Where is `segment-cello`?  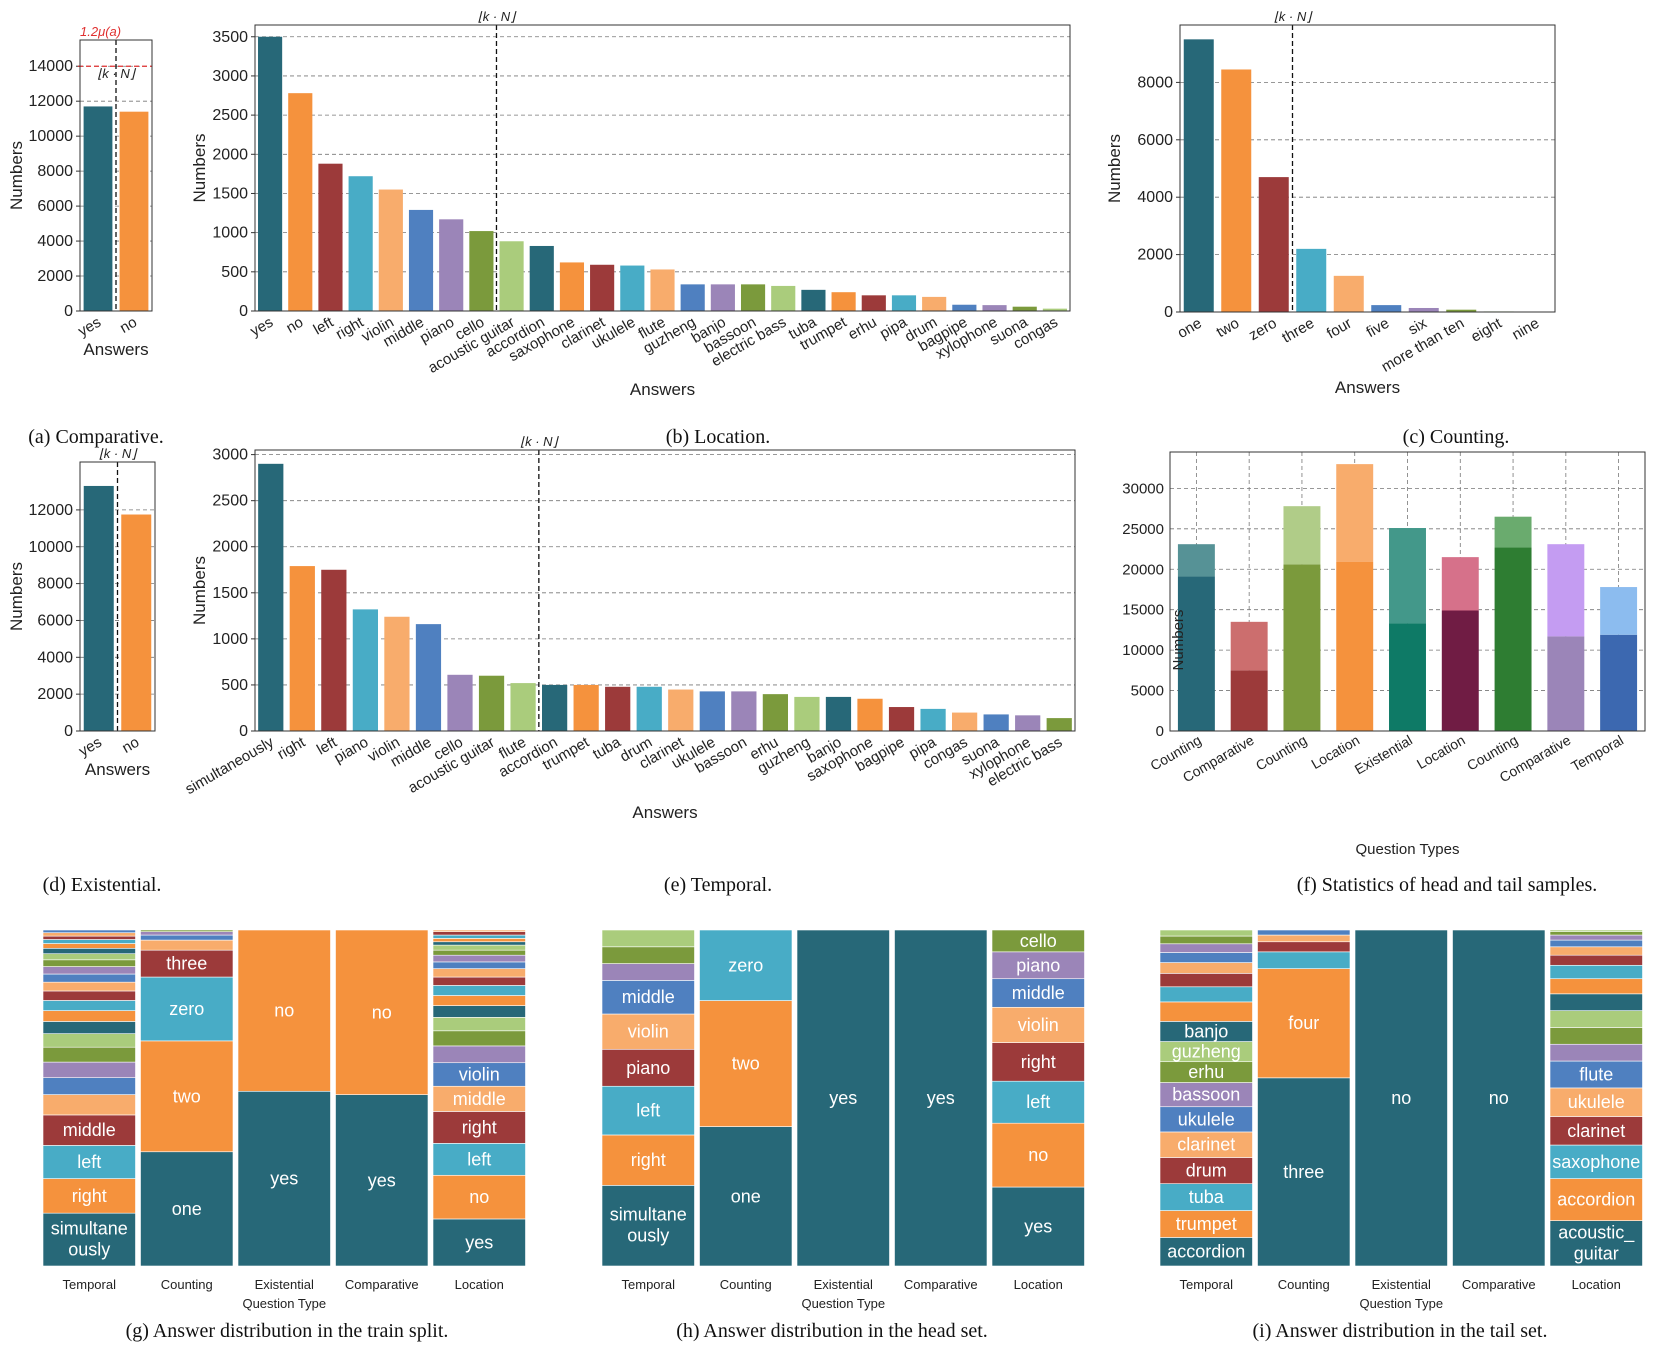
segment-cello is located at coordinates (1038, 941).